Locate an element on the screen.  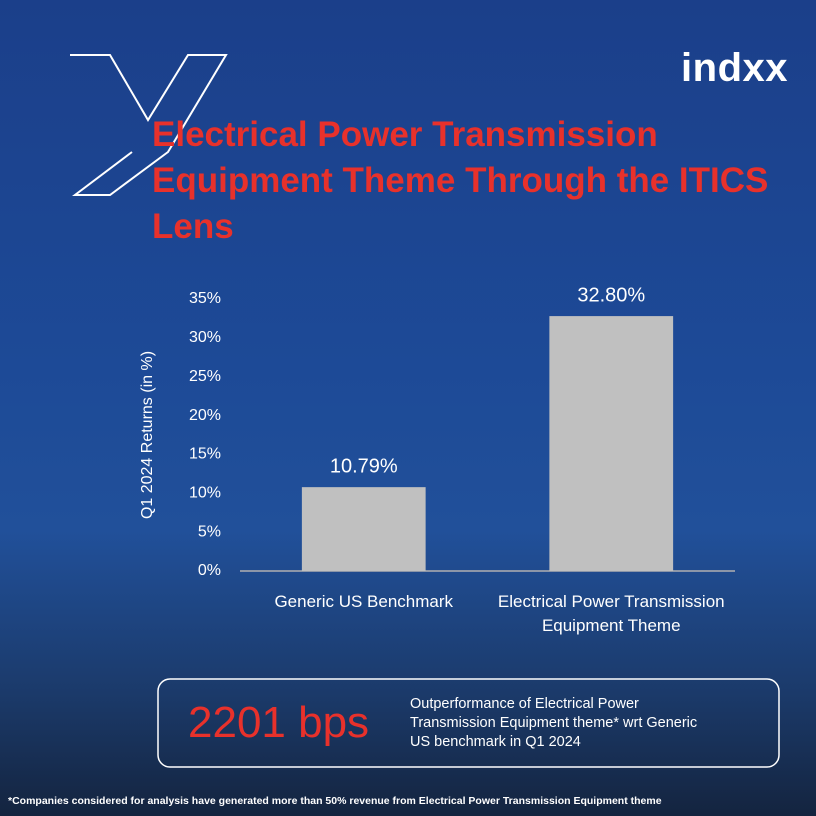
value-label: 32.80% is located at coordinates (611, 295).